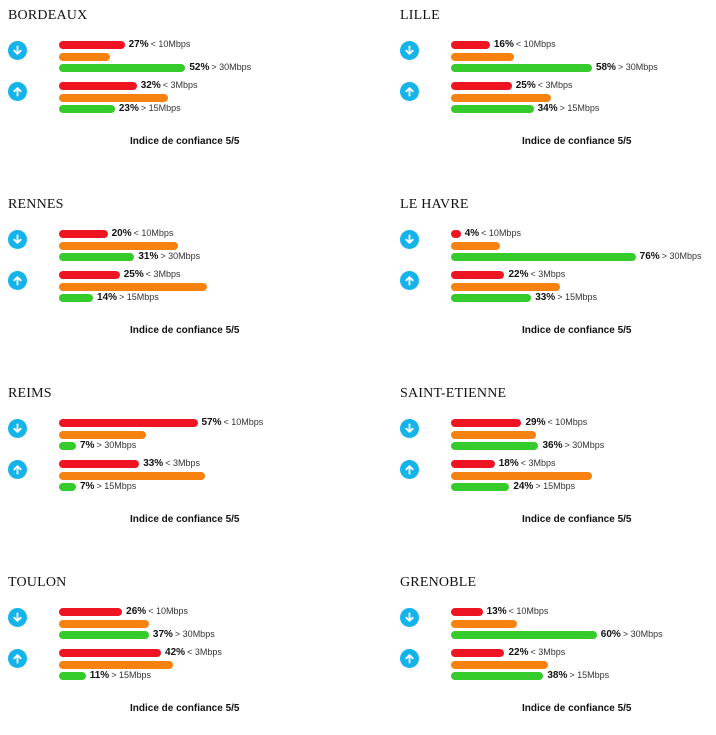  What do you see at coordinates (133, 274) in the screenshot?
I see `percent-value: 25%` at bounding box center [133, 274].